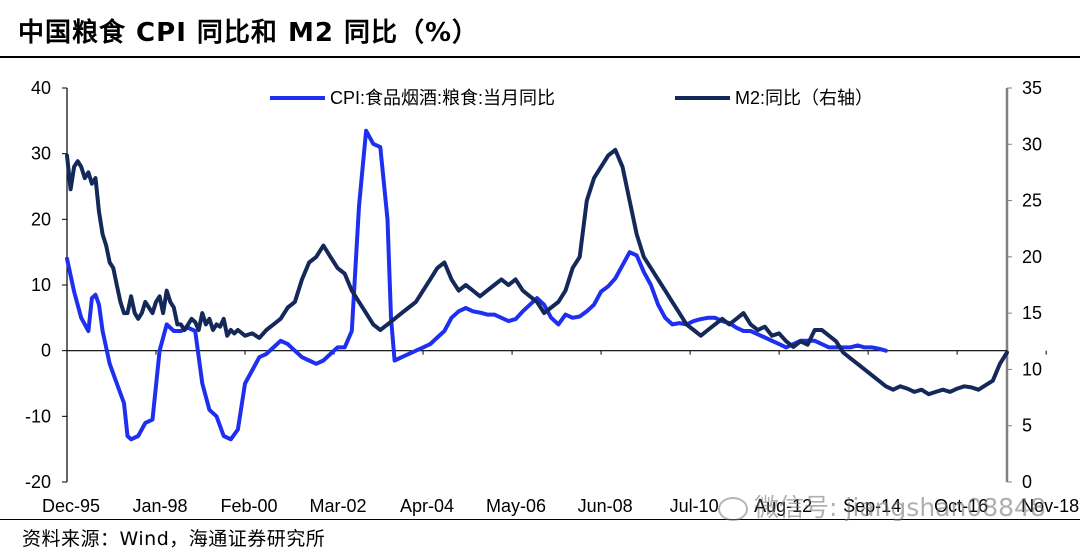  What do you see at coordinates (41, 285) in the screenshot?
I see `left-tick-label: 10` at bounding box center [41, 285].